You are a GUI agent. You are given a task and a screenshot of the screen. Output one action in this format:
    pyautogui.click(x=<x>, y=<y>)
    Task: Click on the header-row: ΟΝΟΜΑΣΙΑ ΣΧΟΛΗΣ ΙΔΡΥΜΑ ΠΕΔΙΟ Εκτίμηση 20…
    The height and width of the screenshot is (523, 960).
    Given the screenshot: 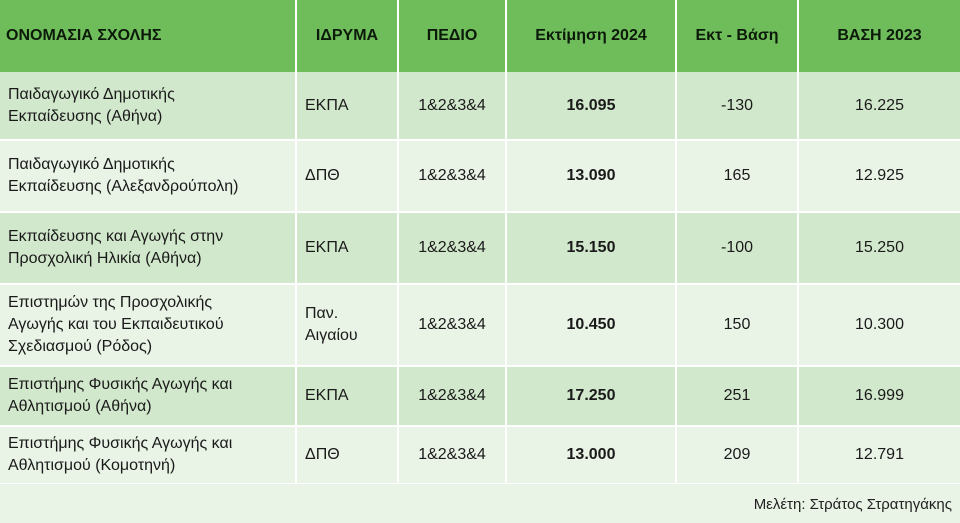 What is the action you would take?
    pyautogui.click(x=480, y=36)
    